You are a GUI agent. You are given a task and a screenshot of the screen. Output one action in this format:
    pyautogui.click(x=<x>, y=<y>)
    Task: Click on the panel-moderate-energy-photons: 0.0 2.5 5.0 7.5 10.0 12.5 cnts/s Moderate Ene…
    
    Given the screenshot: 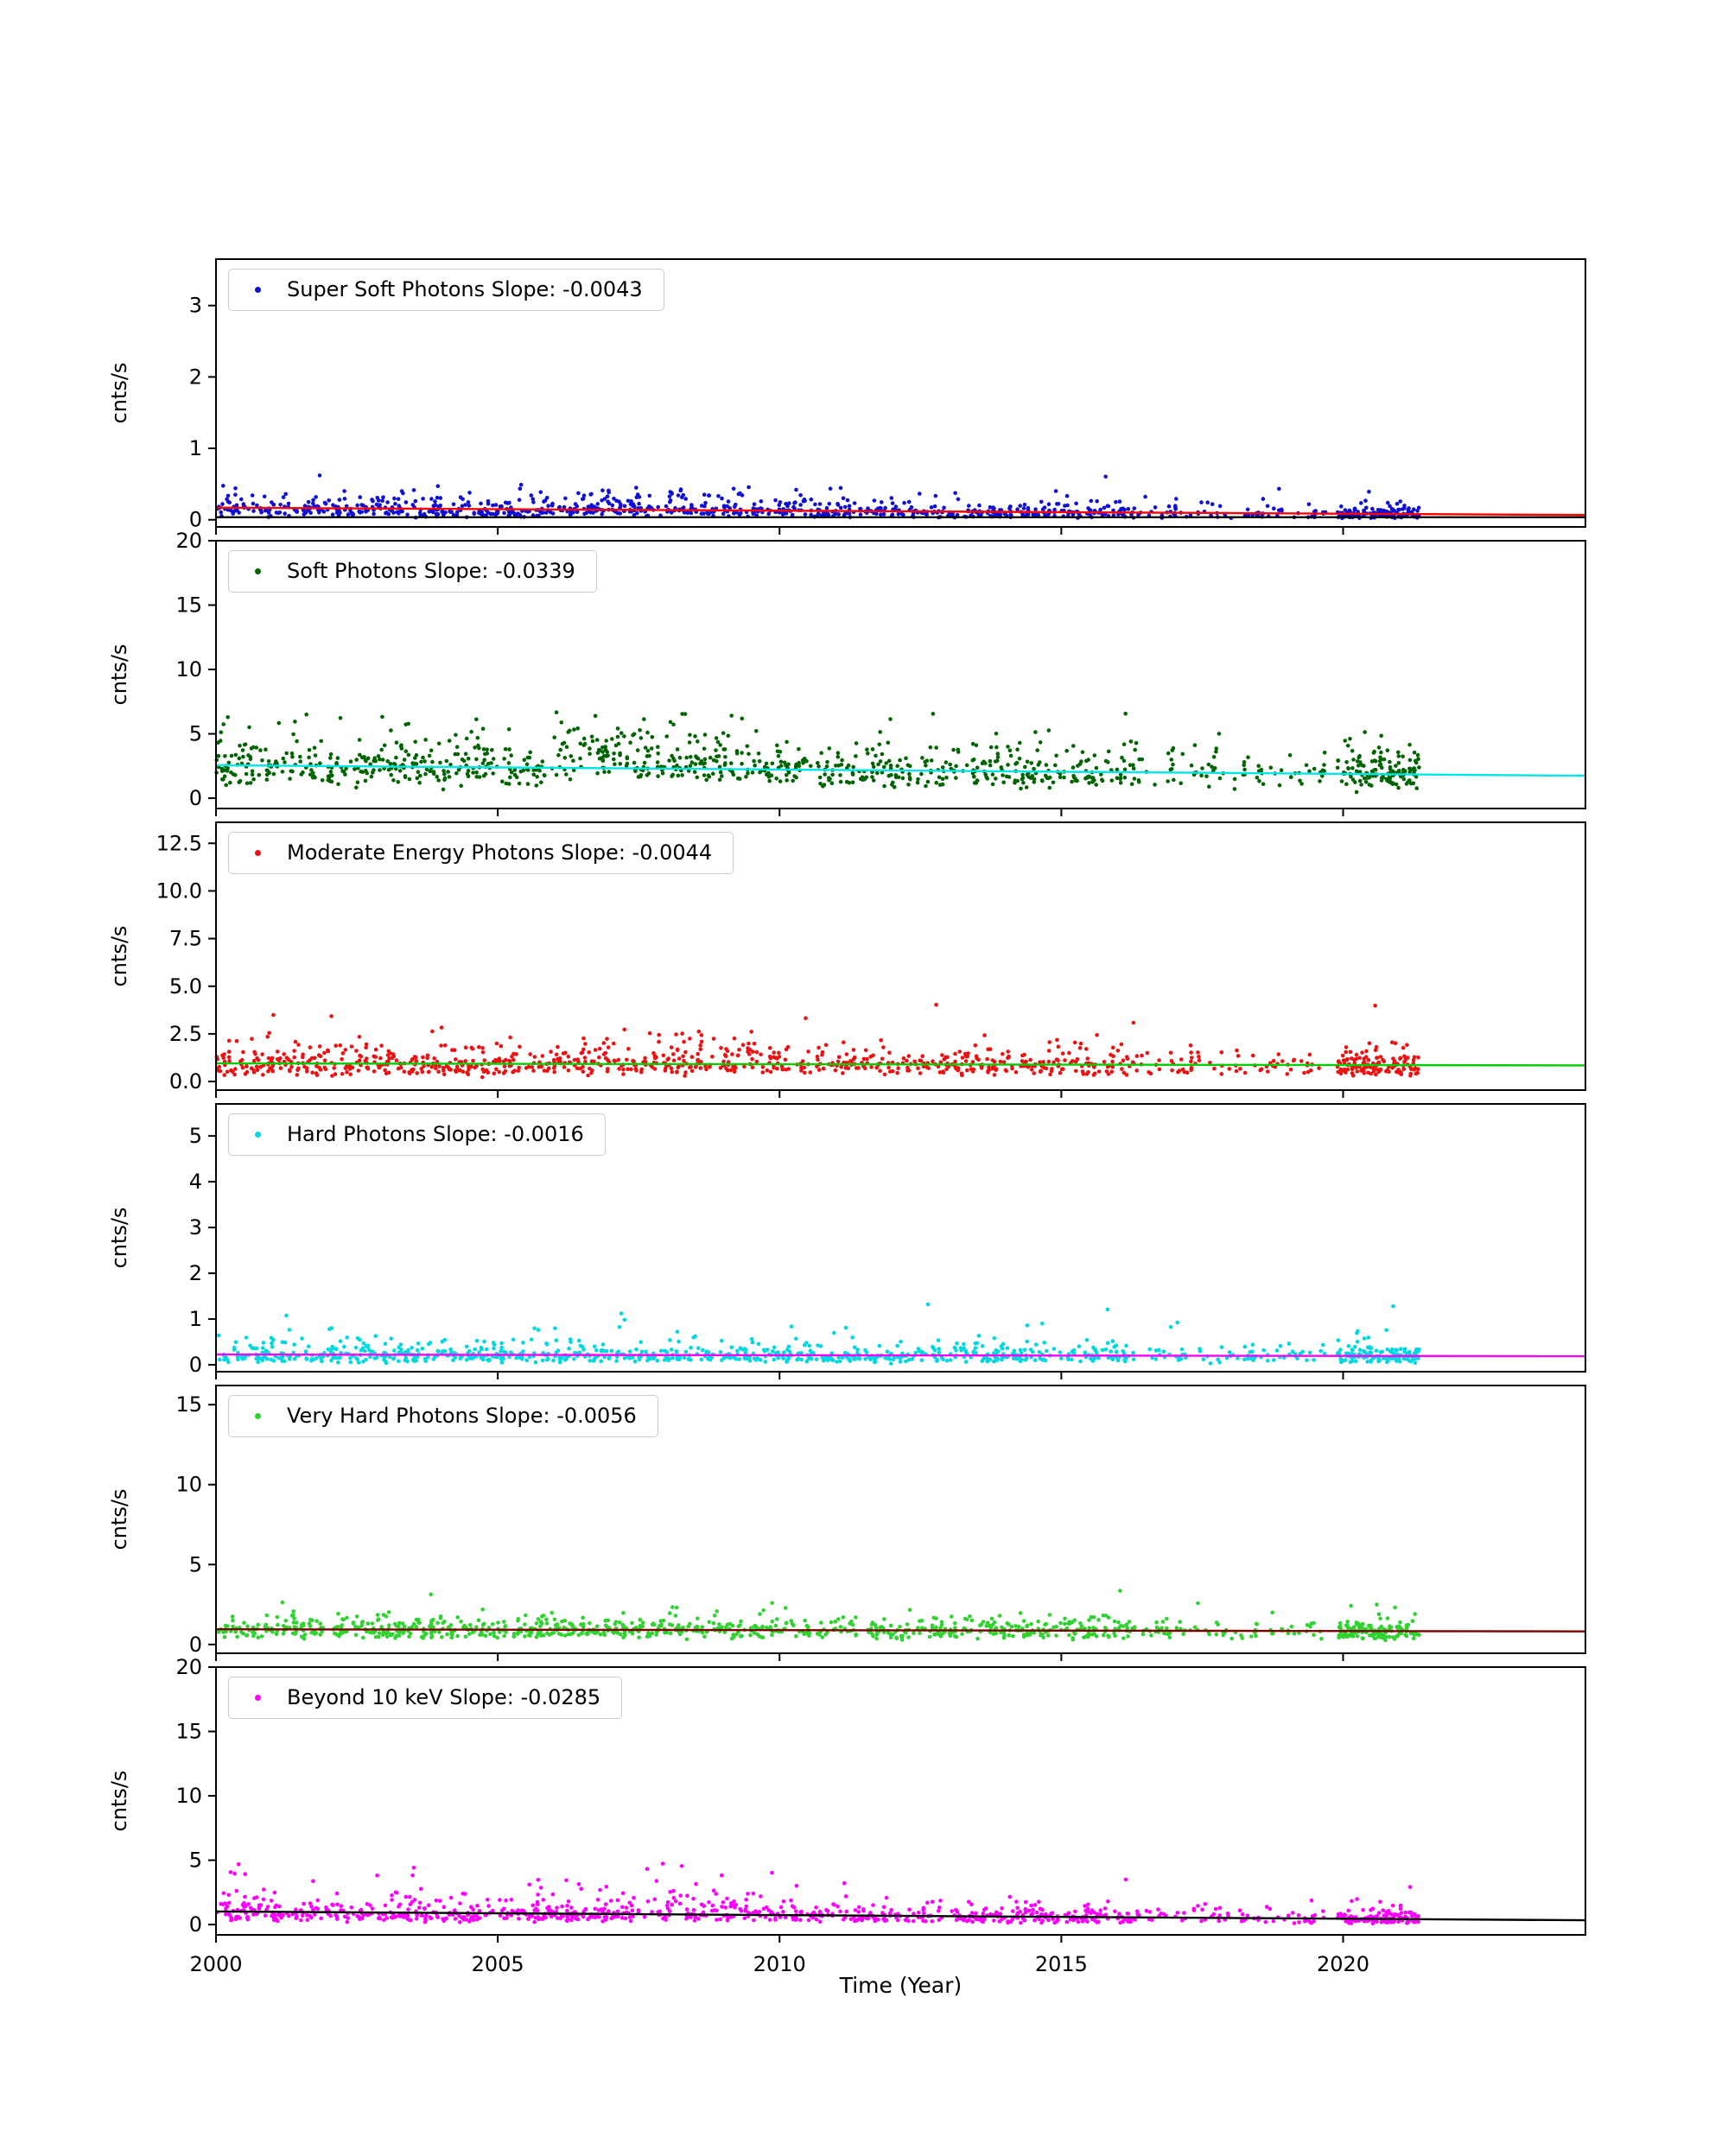 What is the action you would take?
    pyautogui.click(x=846, y=960)
    